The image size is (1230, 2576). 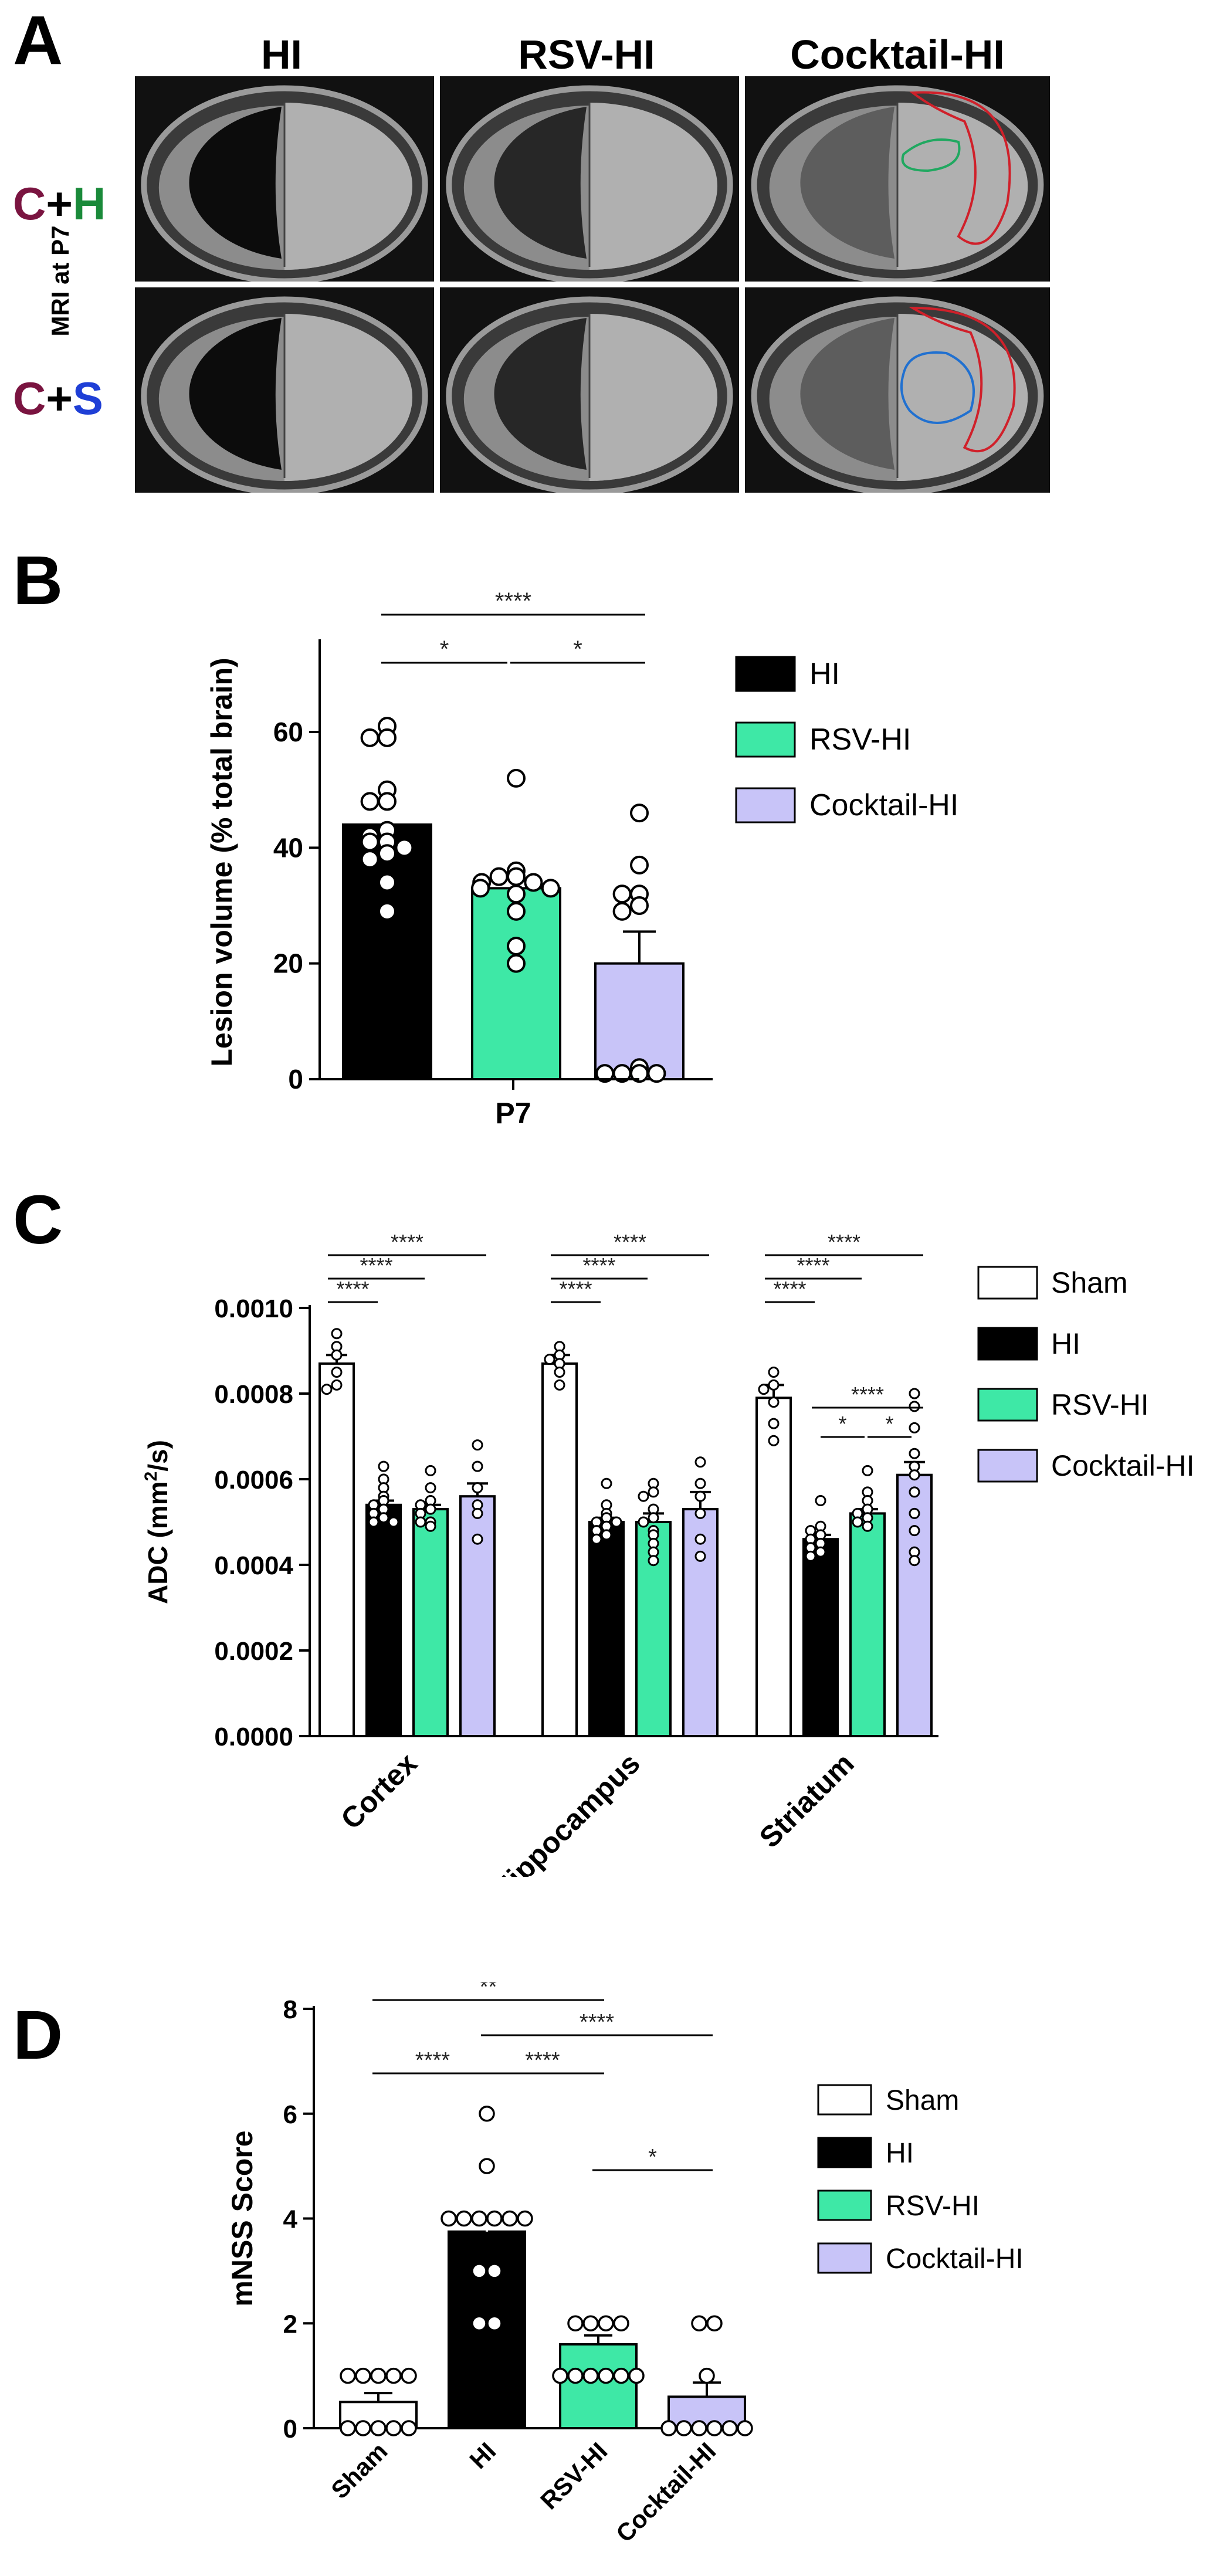 What do you see at coordinates (157, 1522) in the screenshot?
I see `y-axis-label: ADC (mm2/s)` at bounding box center [157, 1522].